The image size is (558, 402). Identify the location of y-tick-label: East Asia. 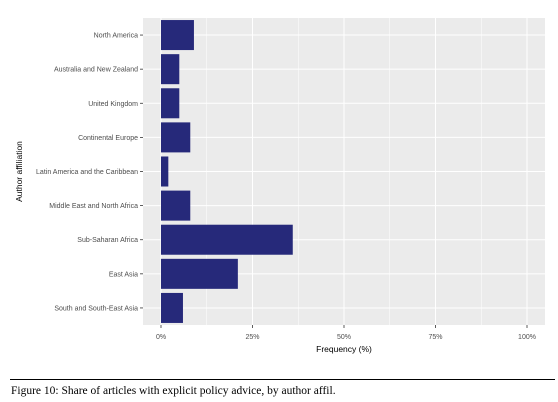
(123, 274).